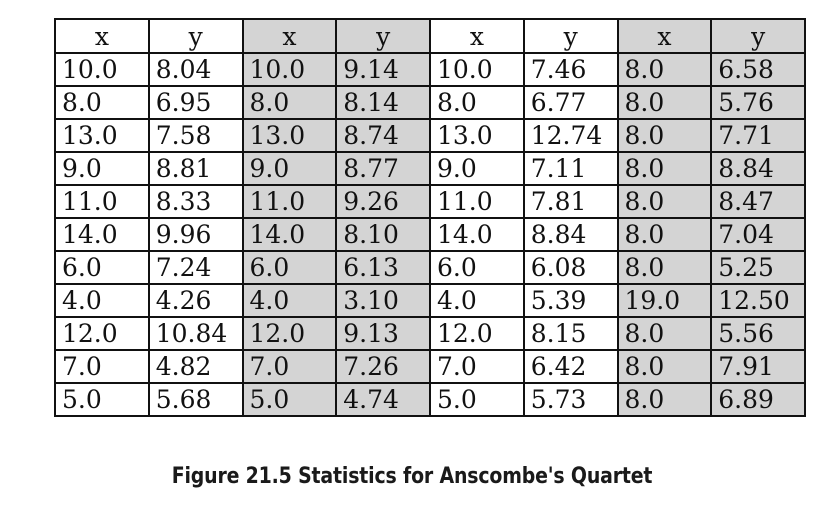  Describe the element at coordinates (383, 399) in the screenshot. I see `table-cell: 4.74` at that location.